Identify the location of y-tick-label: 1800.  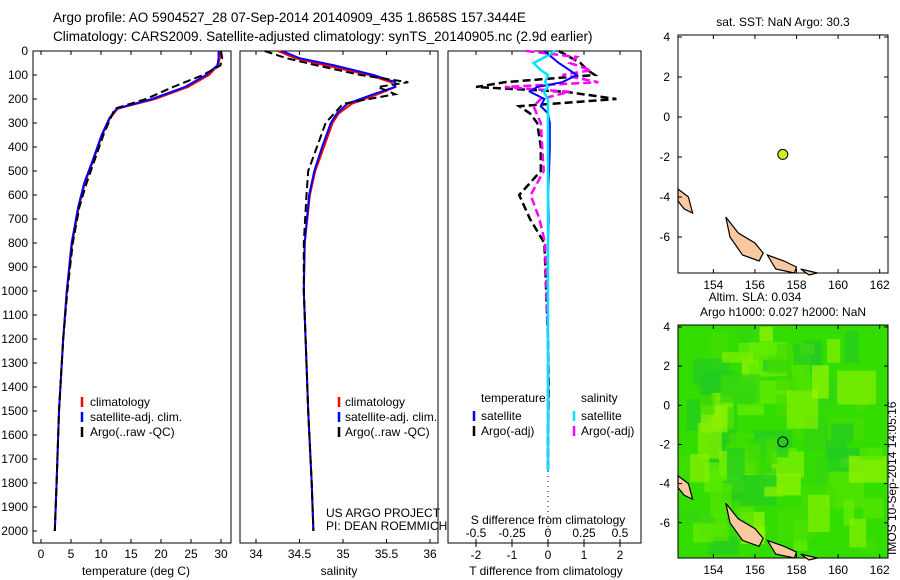
(14, 483).